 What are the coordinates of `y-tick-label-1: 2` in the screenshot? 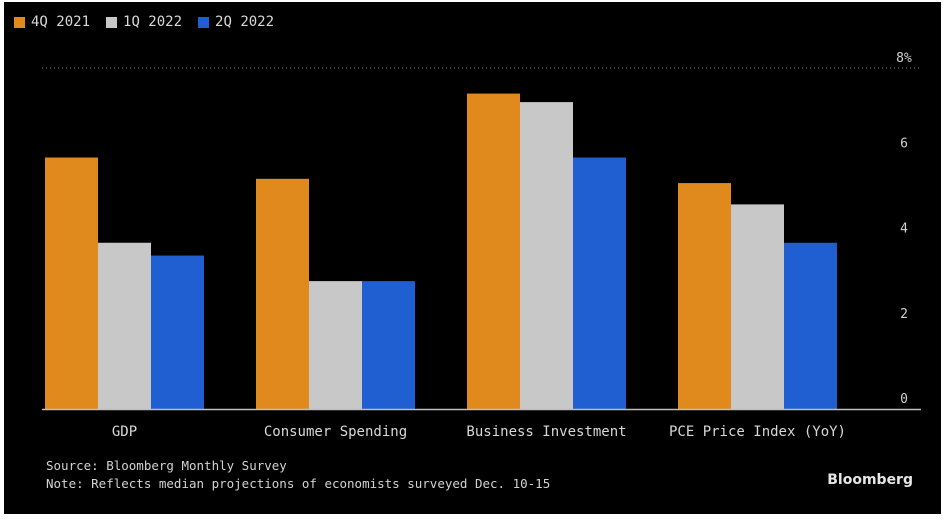 It's located at (904, 314).